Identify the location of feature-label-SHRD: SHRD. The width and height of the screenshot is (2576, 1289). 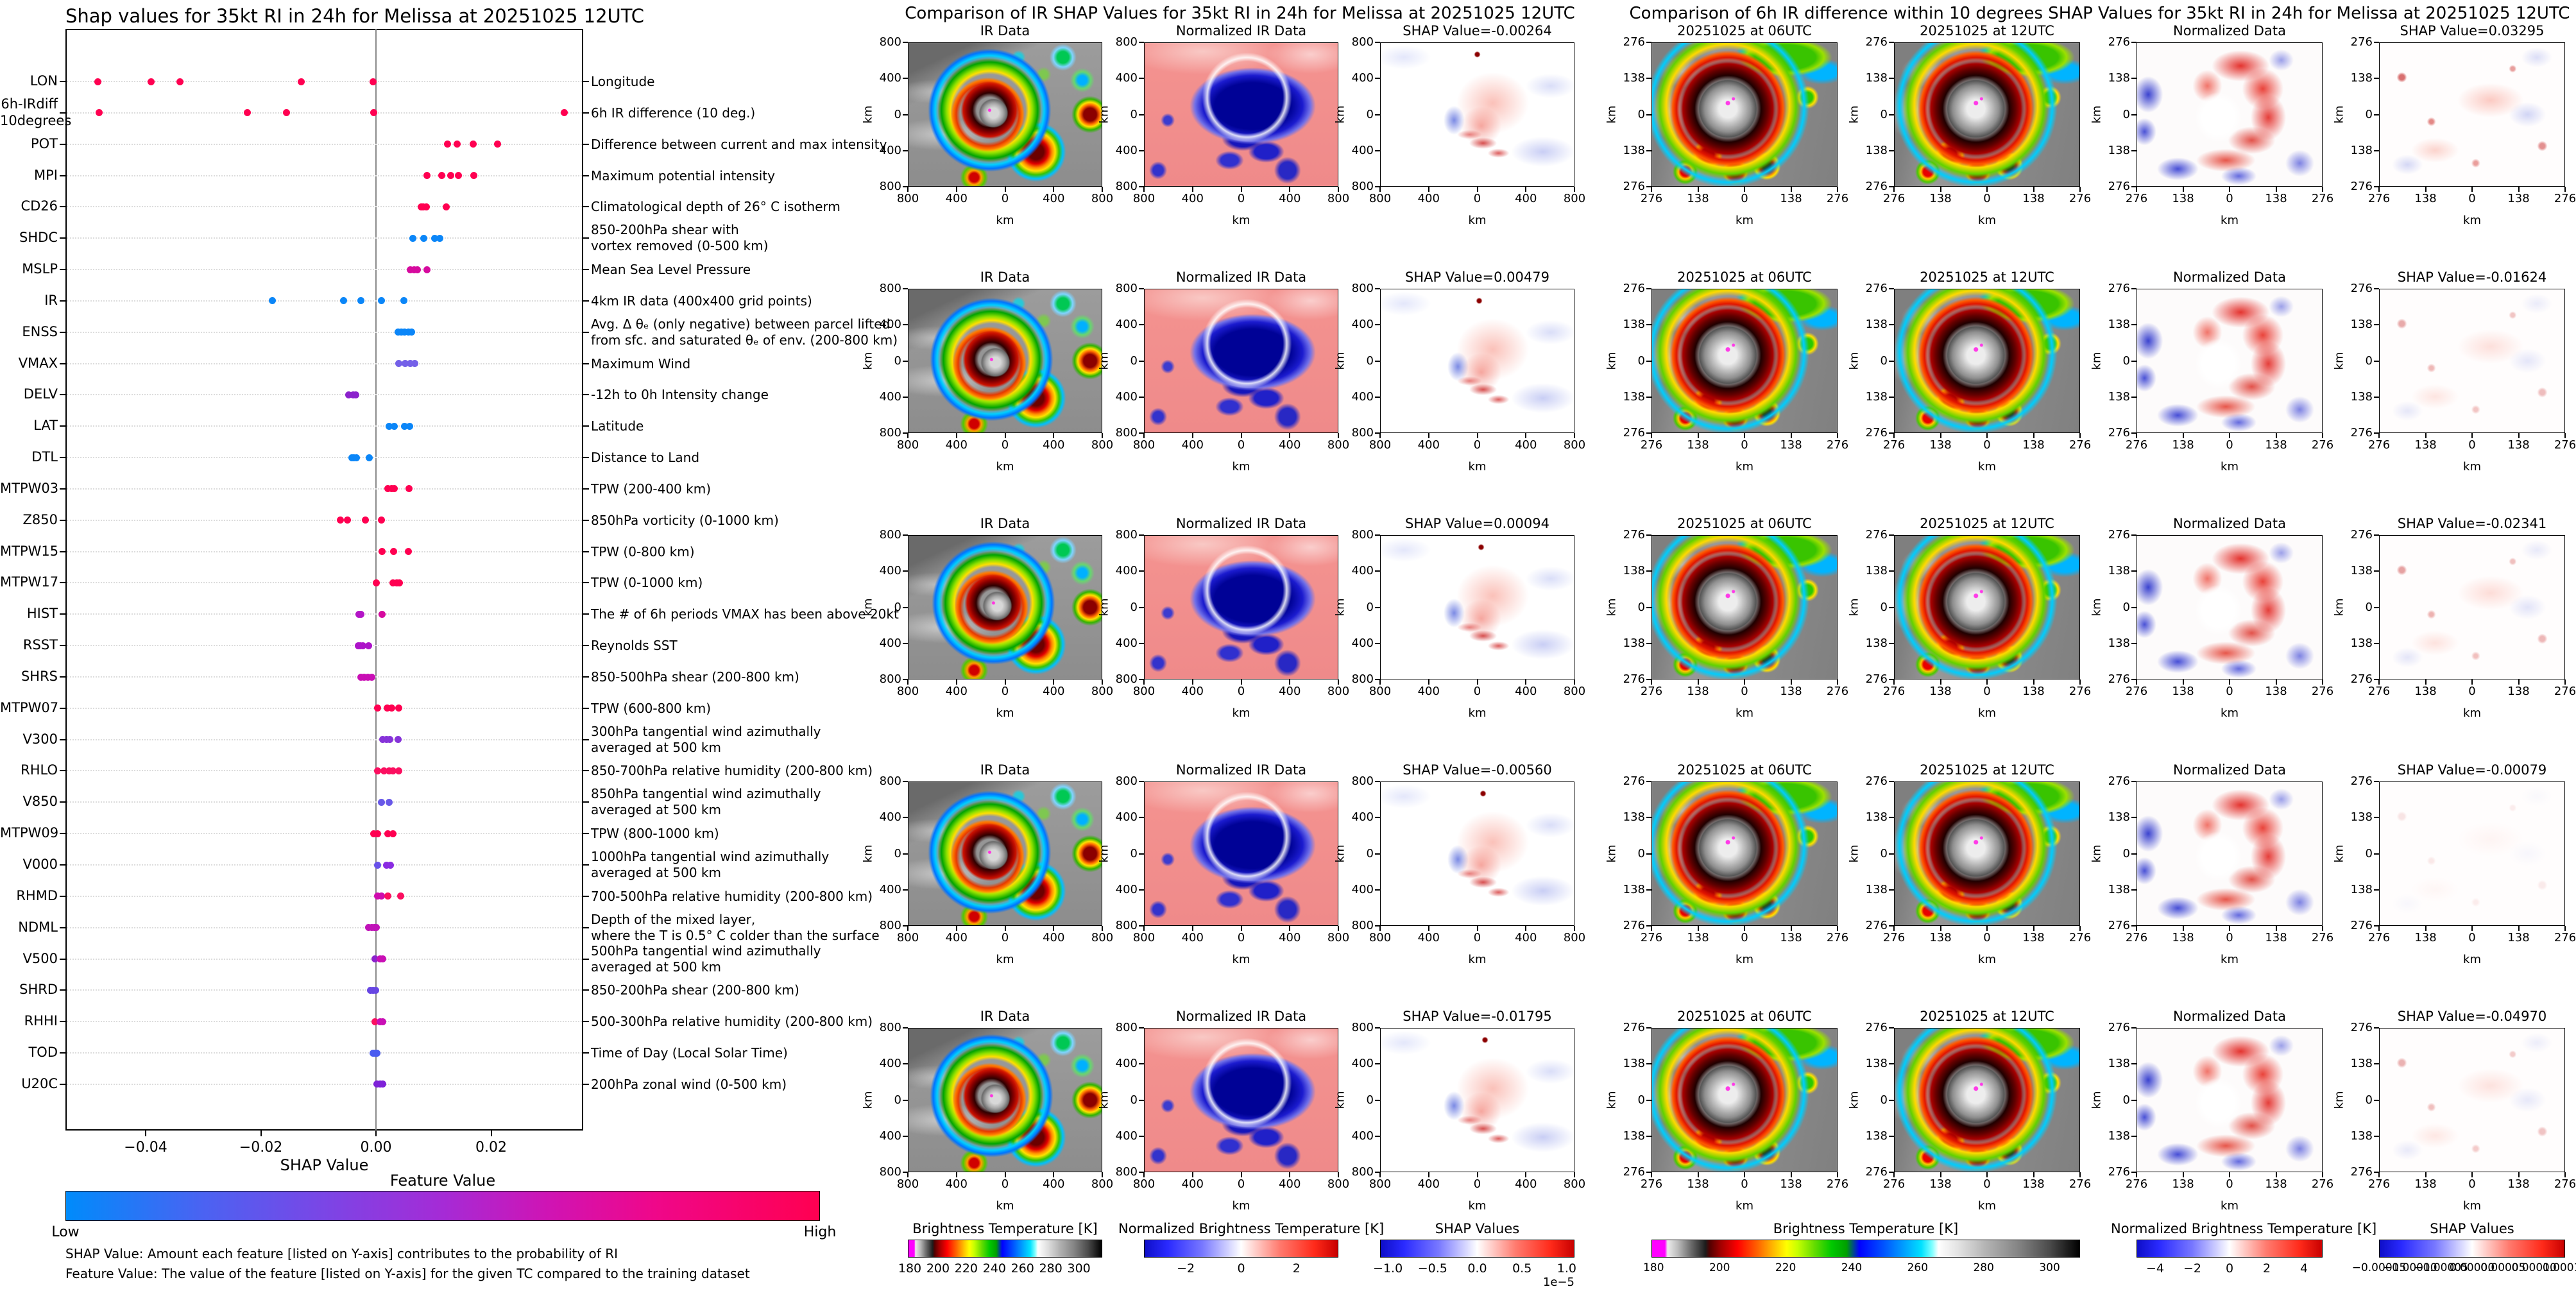
(38, 990).